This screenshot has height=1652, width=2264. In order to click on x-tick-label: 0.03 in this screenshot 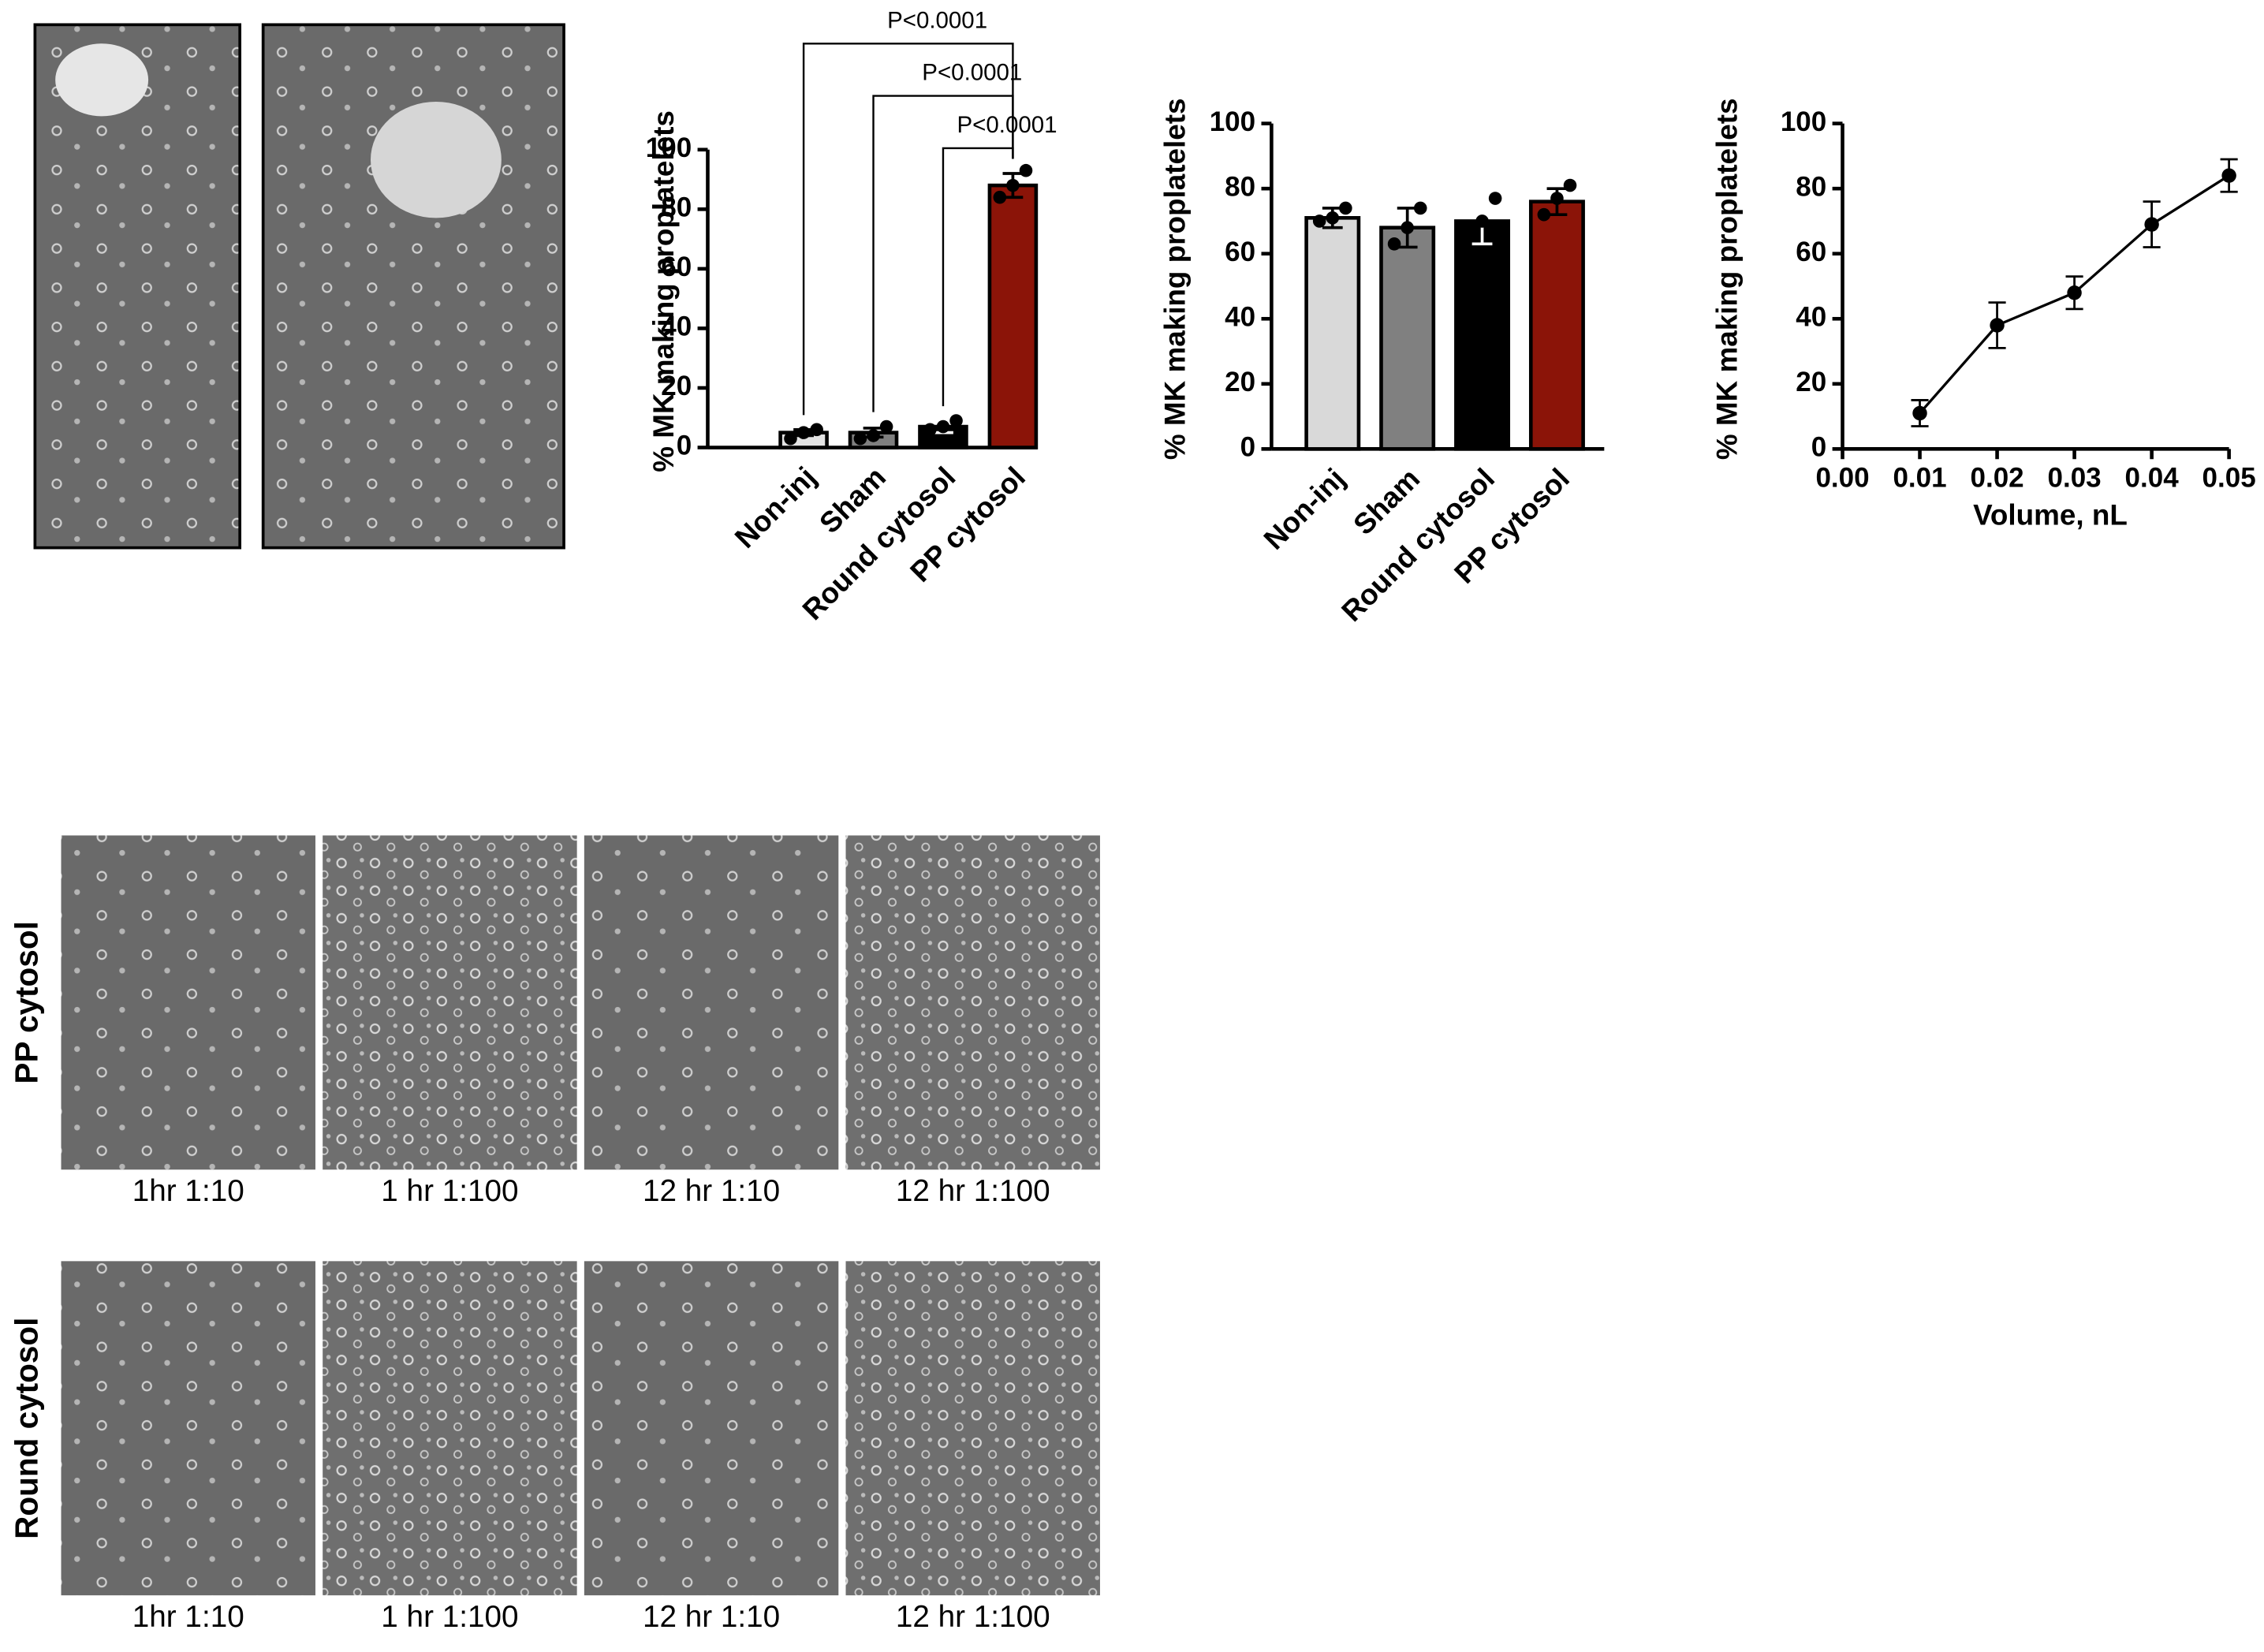, I will do `click(2075, 477)`.